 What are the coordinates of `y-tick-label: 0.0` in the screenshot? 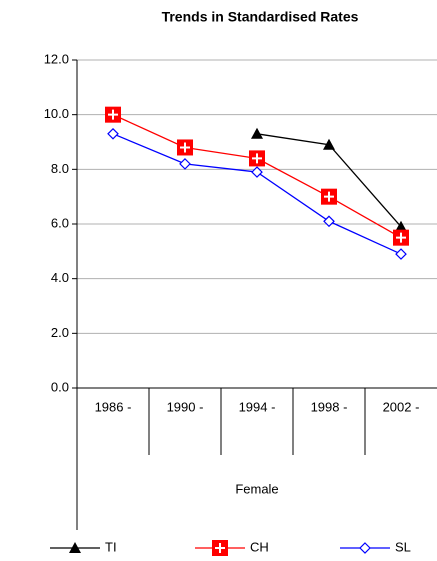 It's located at (60, 386).